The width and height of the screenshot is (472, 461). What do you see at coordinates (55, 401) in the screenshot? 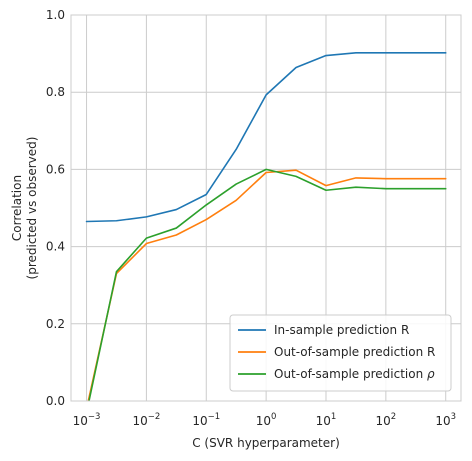
I see `y-tick-label: 0.0` at bounding box center [55, 401].